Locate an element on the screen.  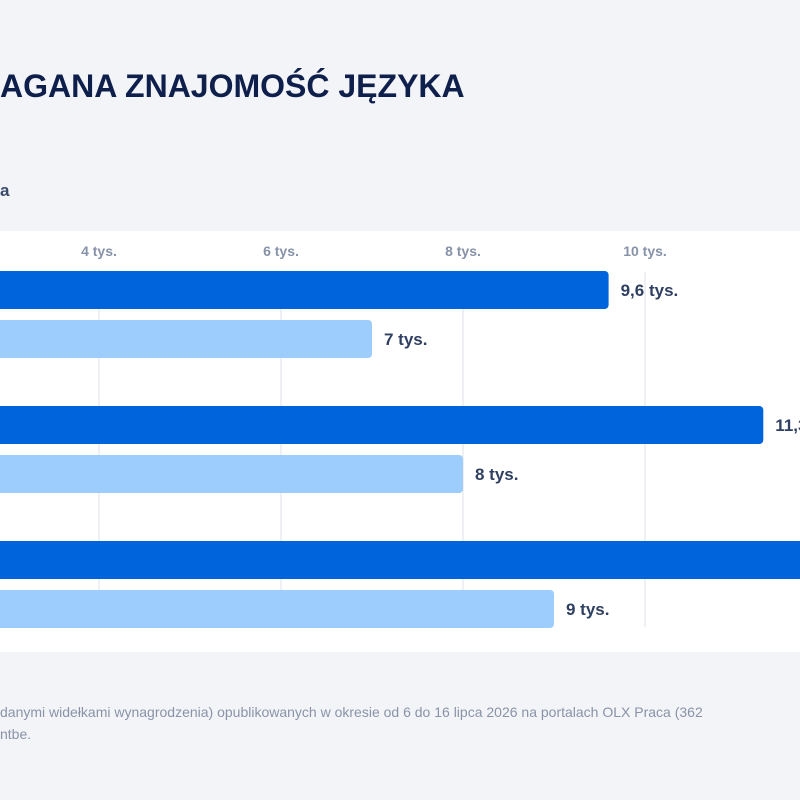
data-label: 11,3 is located at coordinates (787, 425).